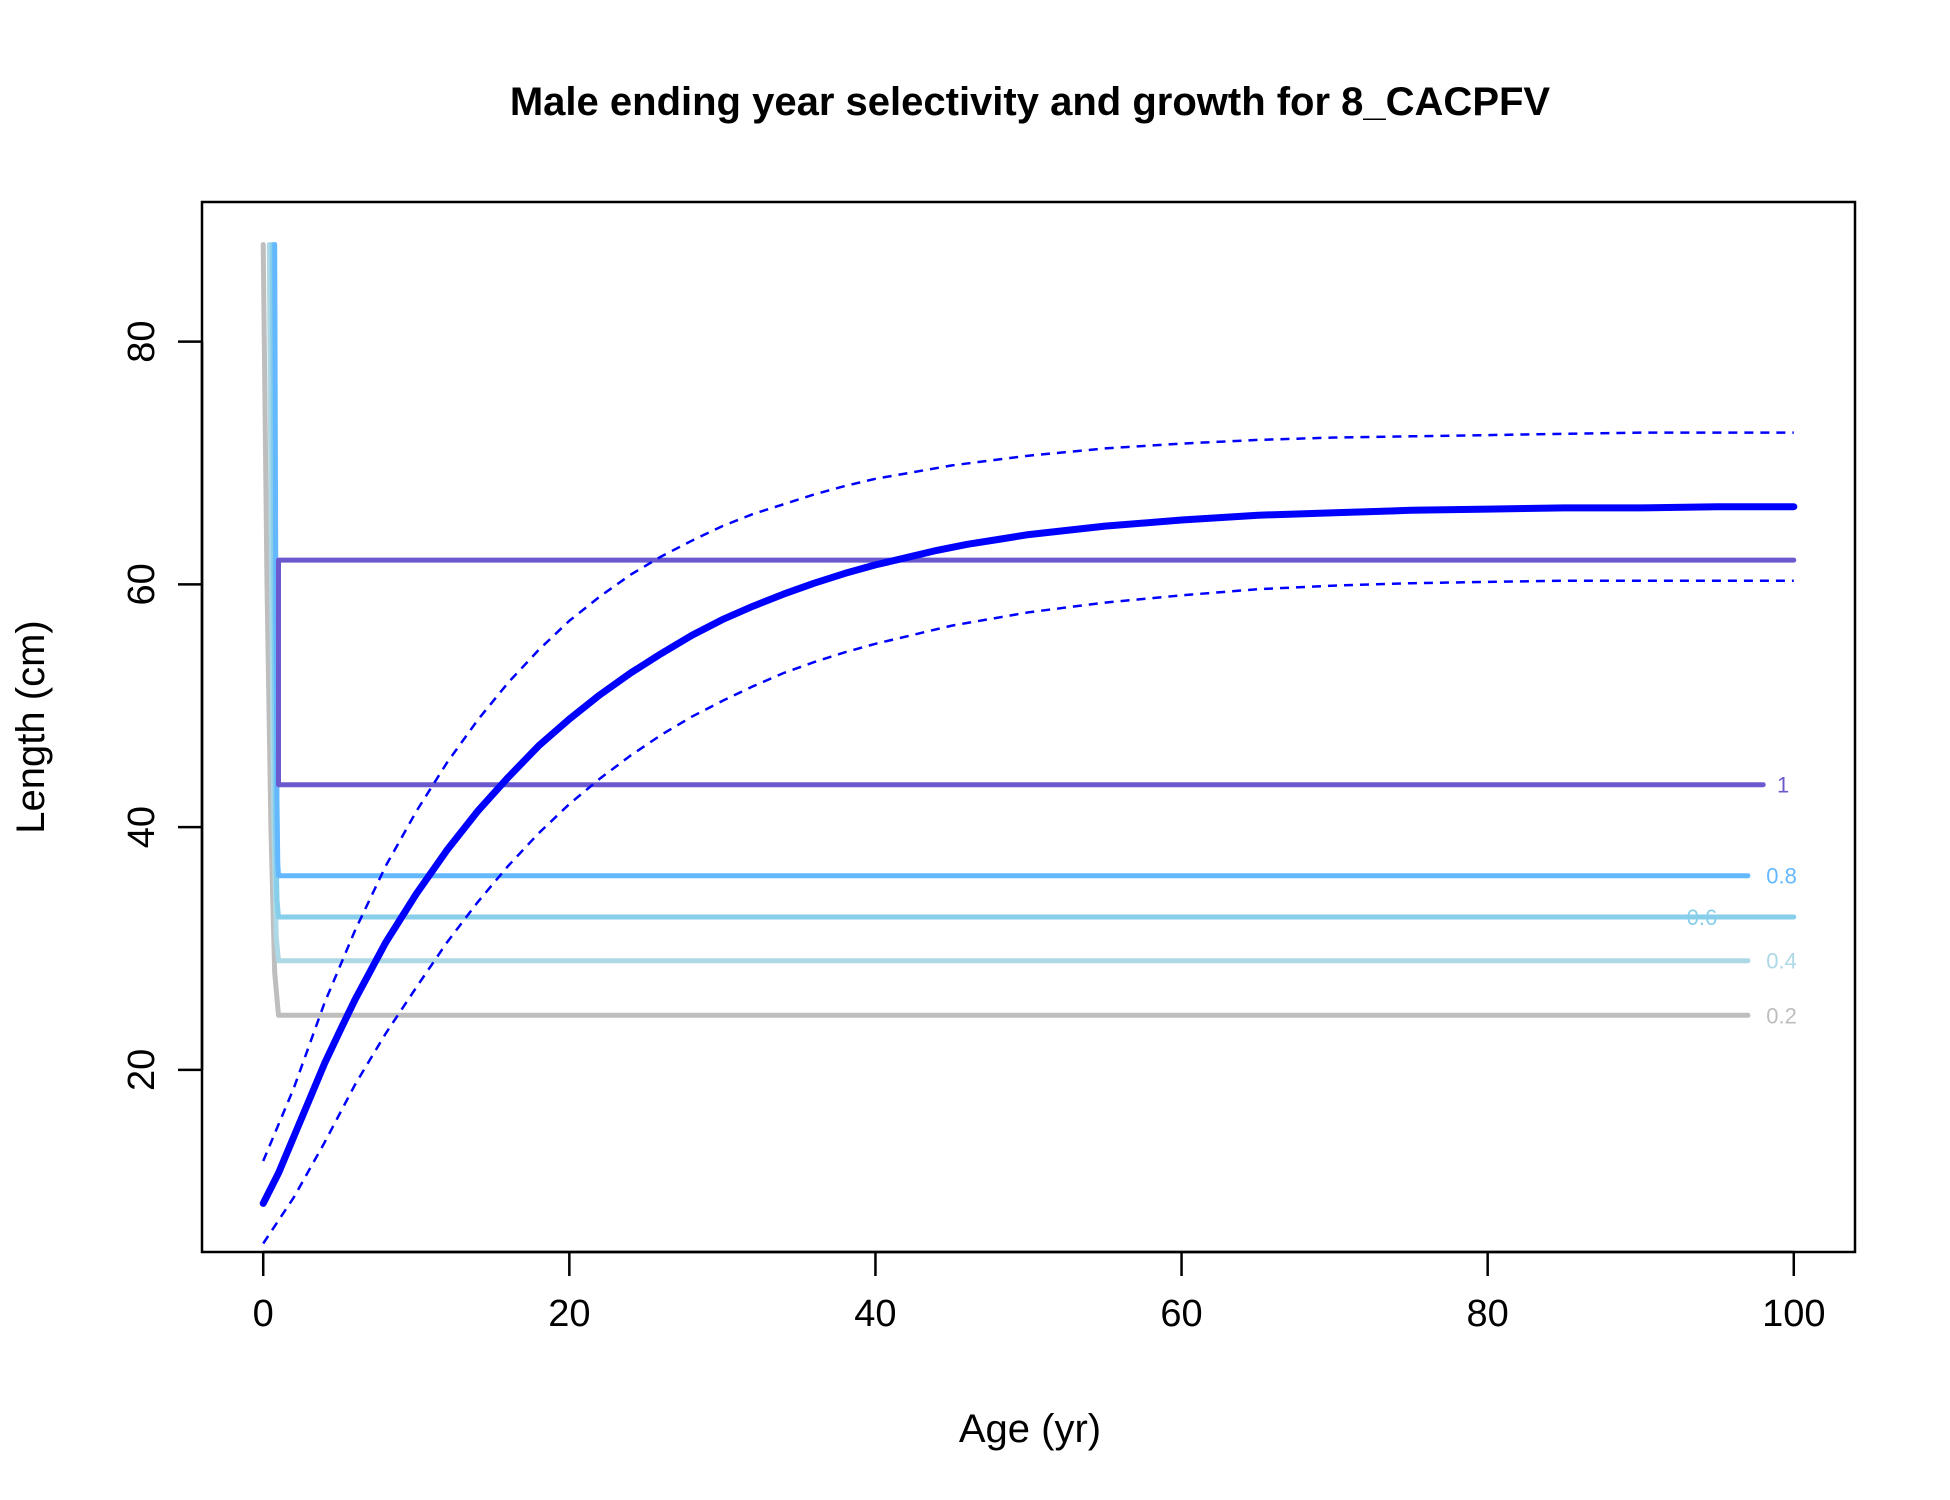  I want to click on y-tick-label: 40, so click(142, 827).